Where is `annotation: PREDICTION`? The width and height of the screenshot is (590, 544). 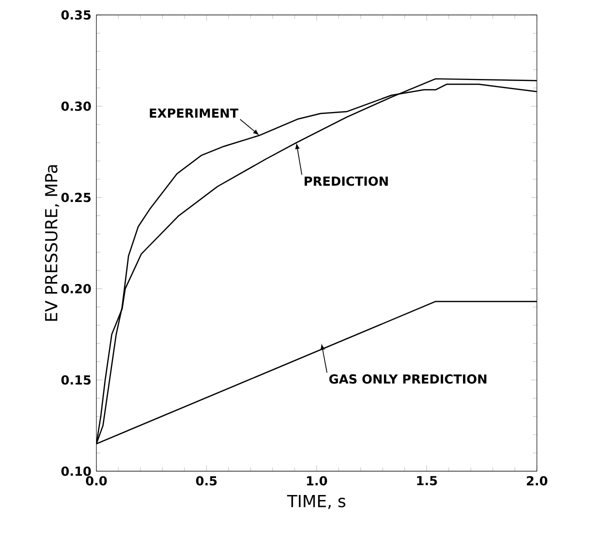 annotation: PREDICTION is located at coordinates (346, 181).